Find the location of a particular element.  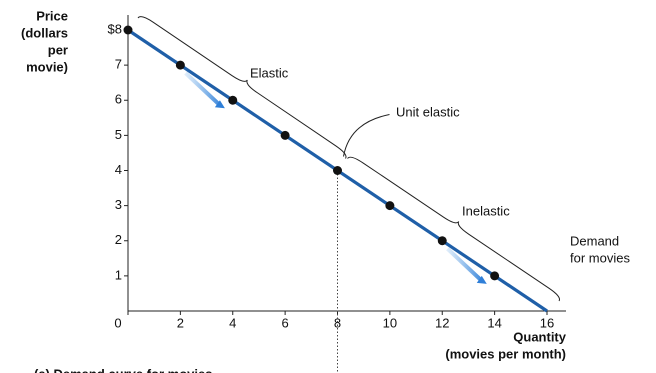

y-axis-label: movie) is located at coordinates (47, 66).